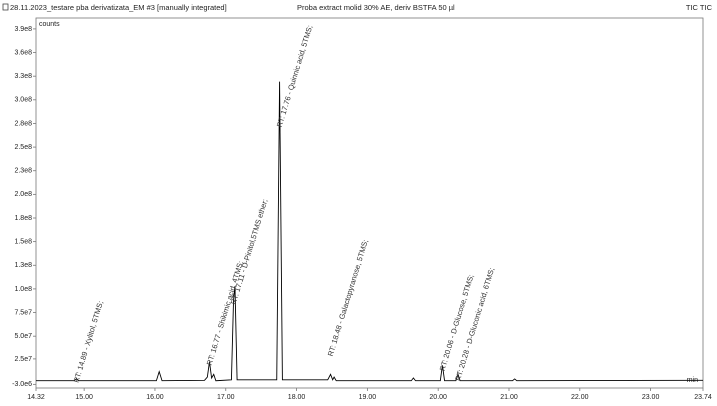  Describe the element at coordinates (23, 359) in the screenshot. I see `y-tick-label: 2.5e7` at that location.